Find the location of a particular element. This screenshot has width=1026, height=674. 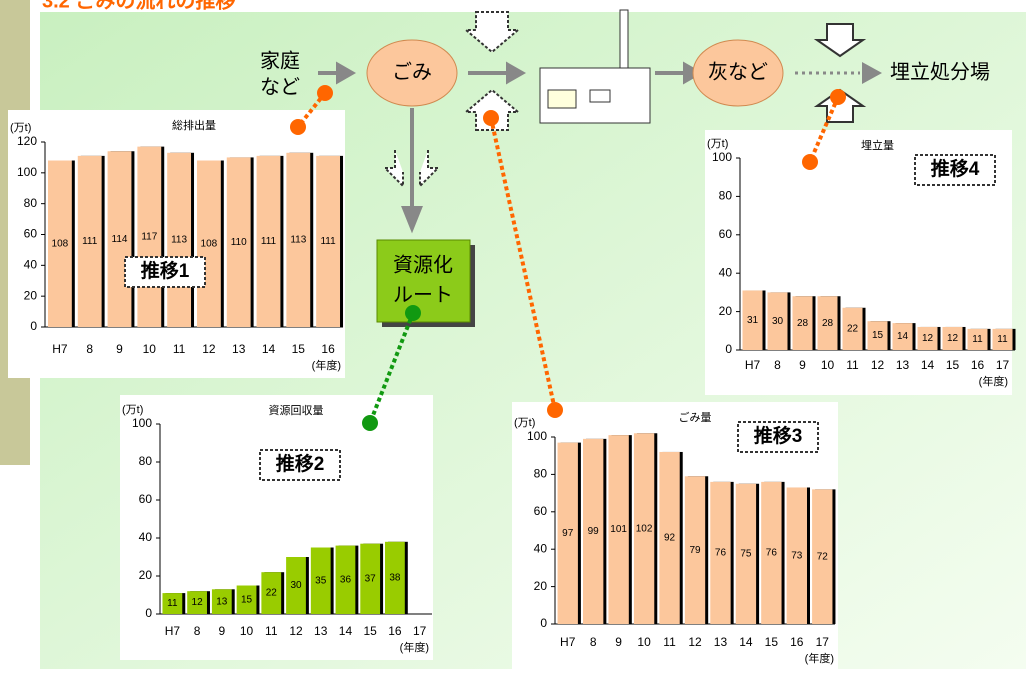

y-tick-label: 120 is located at coordinates (27, 141).